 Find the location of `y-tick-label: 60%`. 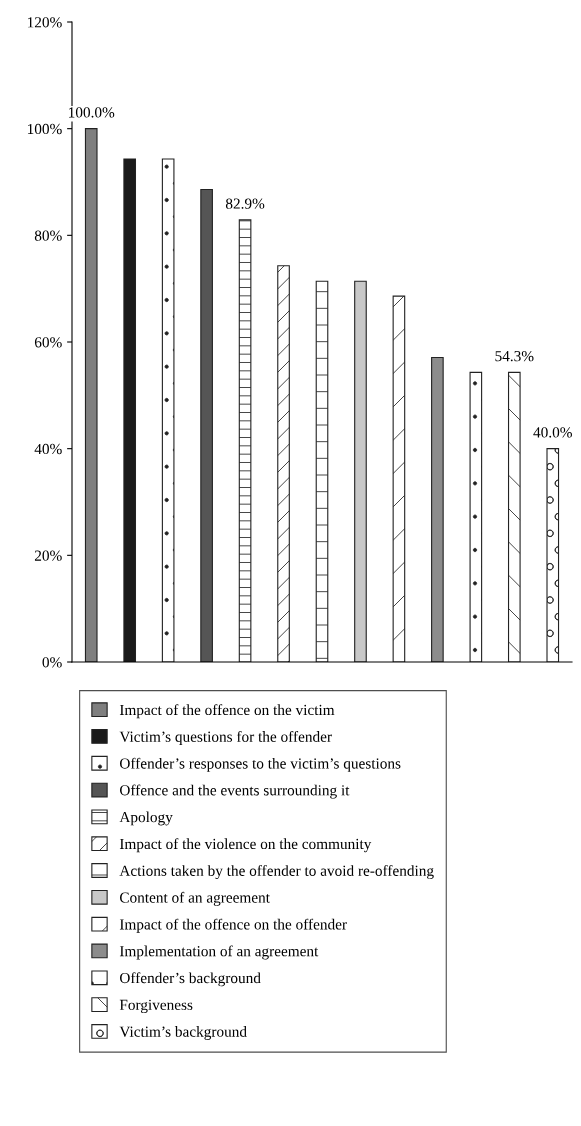

y-tick-label: 60% is located at coordinates (48, 342).